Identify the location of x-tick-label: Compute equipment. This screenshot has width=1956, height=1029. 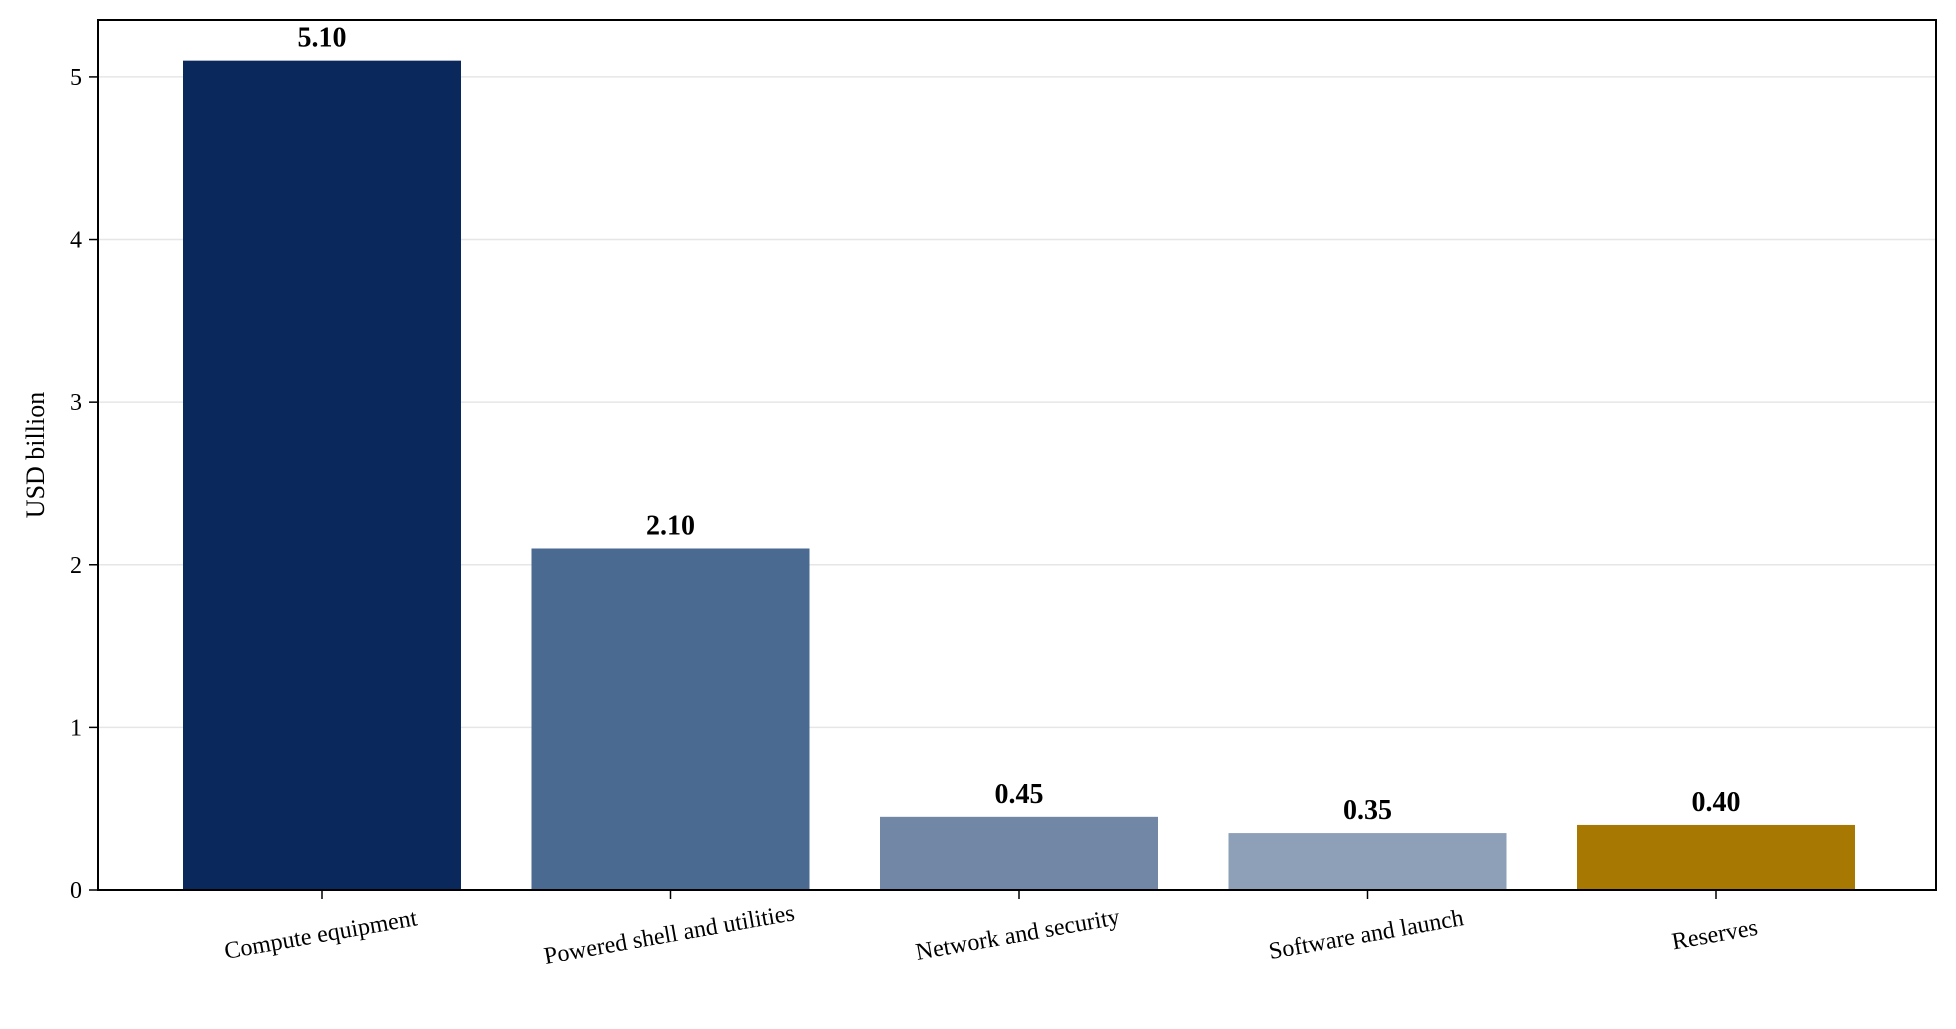
(320, 935).